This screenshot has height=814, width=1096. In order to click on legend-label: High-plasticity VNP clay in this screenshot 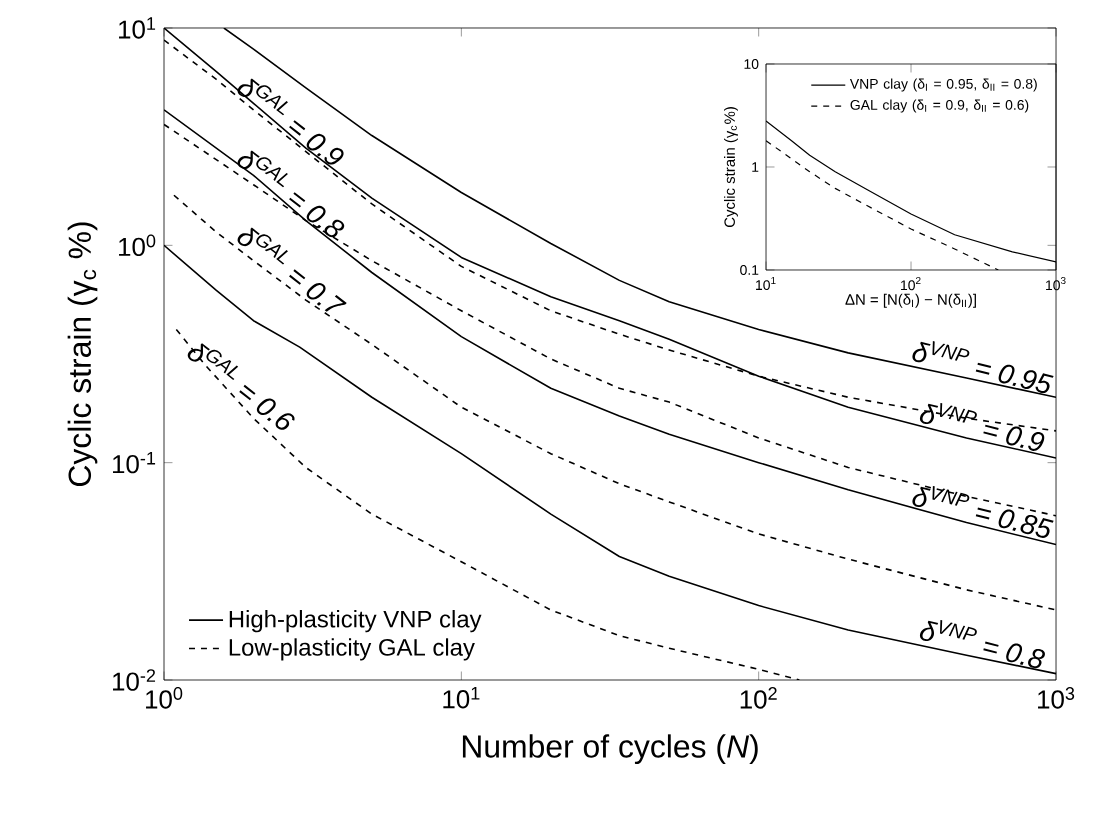, I will do `click(355, 621)`.